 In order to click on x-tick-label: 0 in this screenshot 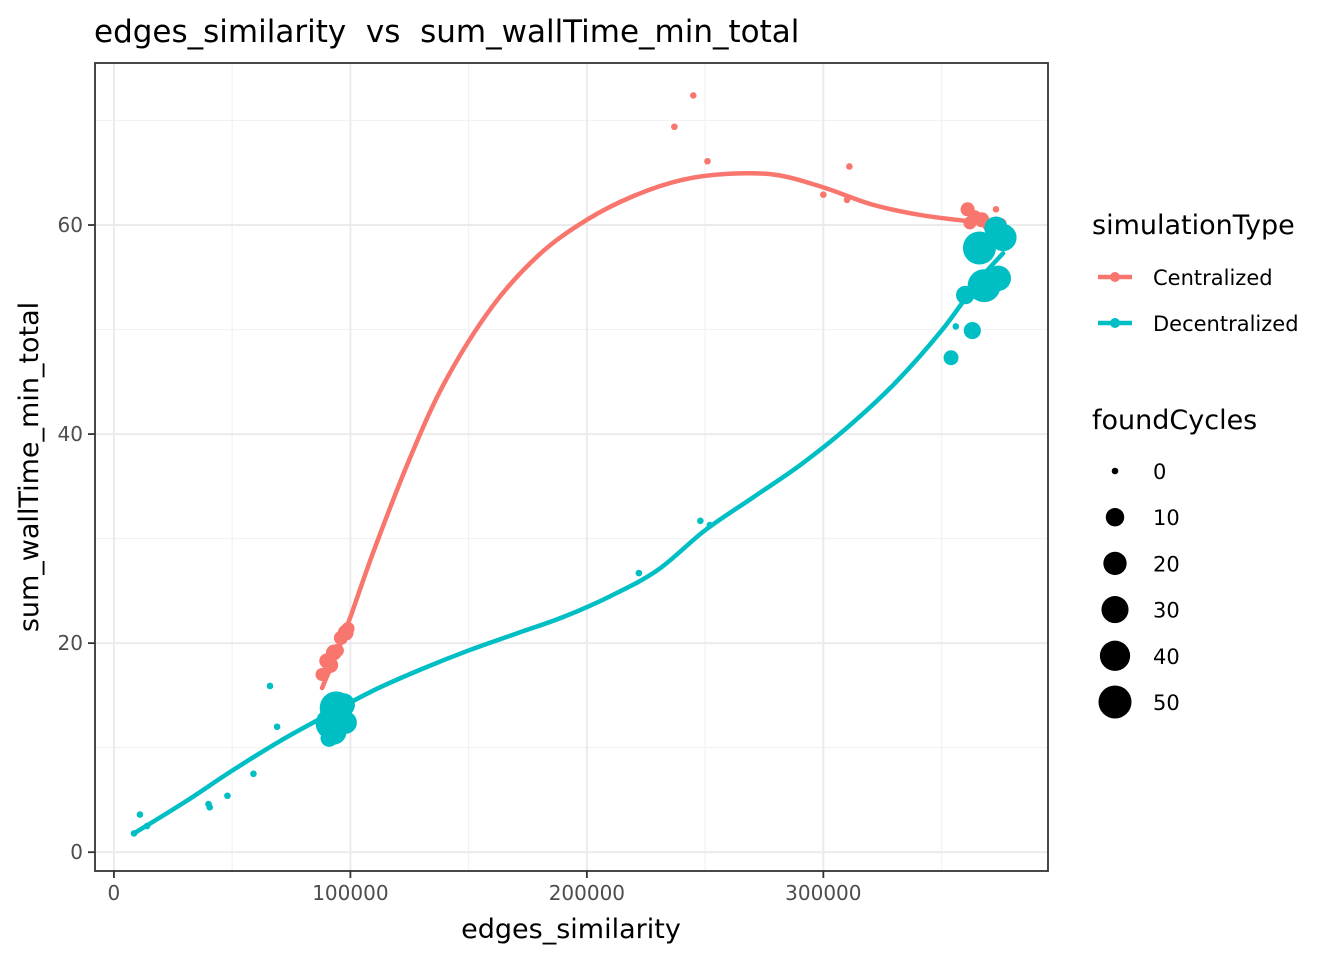, I will do `click(114, 893)`.